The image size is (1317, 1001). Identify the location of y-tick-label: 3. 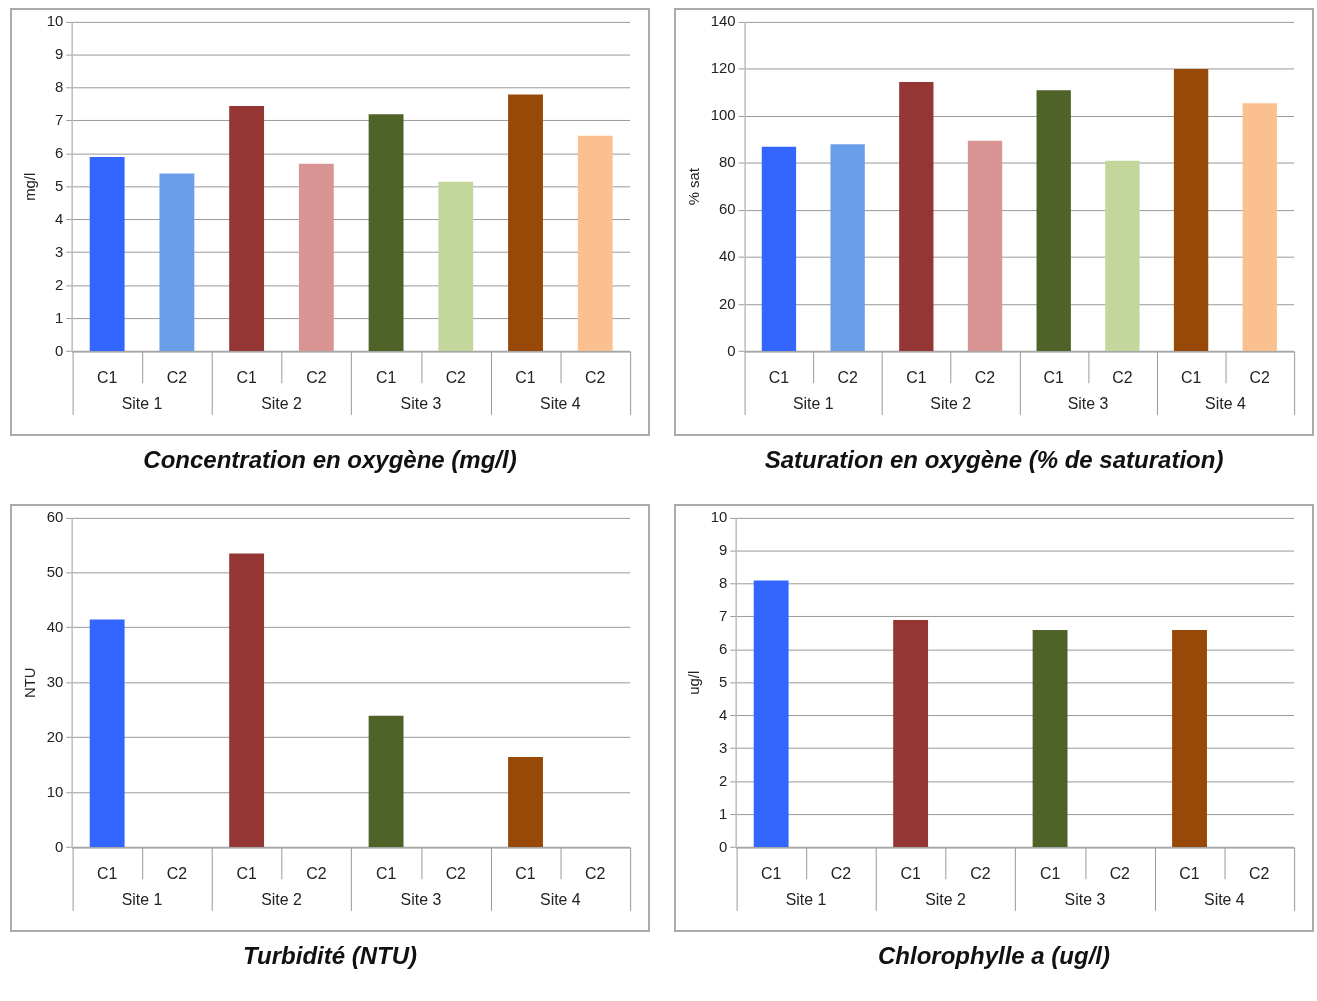
(723, 747).